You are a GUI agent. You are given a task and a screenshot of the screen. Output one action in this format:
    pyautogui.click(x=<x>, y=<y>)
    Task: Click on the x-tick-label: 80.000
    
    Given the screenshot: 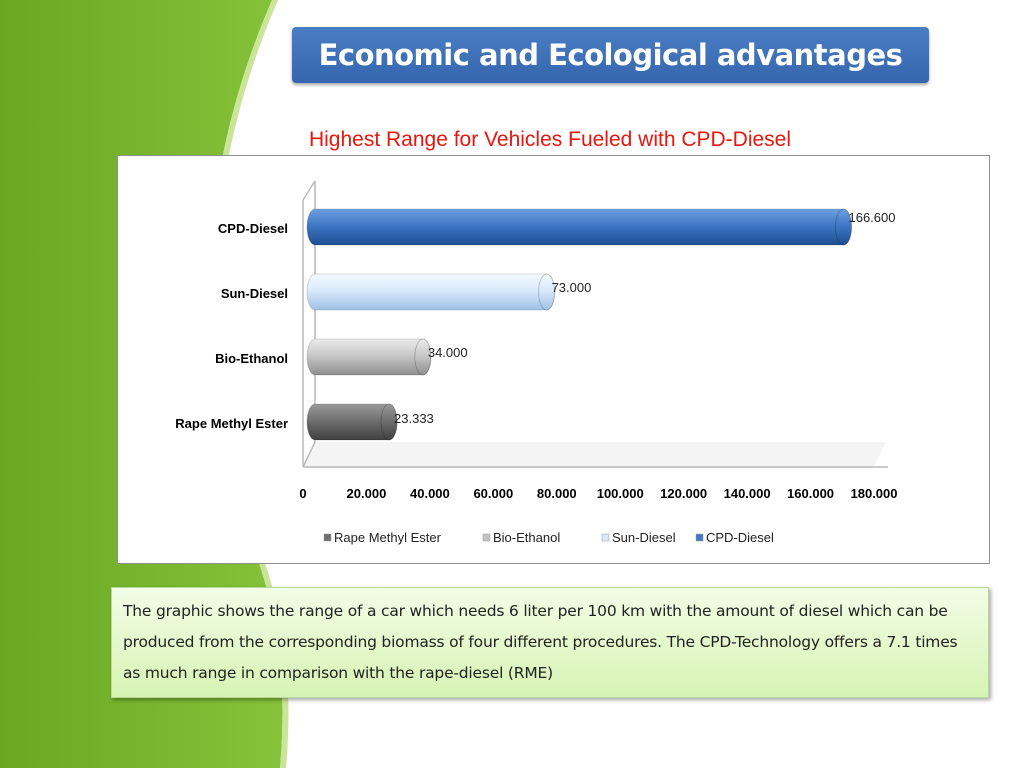 What is the action you would take?
    pyautogui.click(x=557, y=493)
    